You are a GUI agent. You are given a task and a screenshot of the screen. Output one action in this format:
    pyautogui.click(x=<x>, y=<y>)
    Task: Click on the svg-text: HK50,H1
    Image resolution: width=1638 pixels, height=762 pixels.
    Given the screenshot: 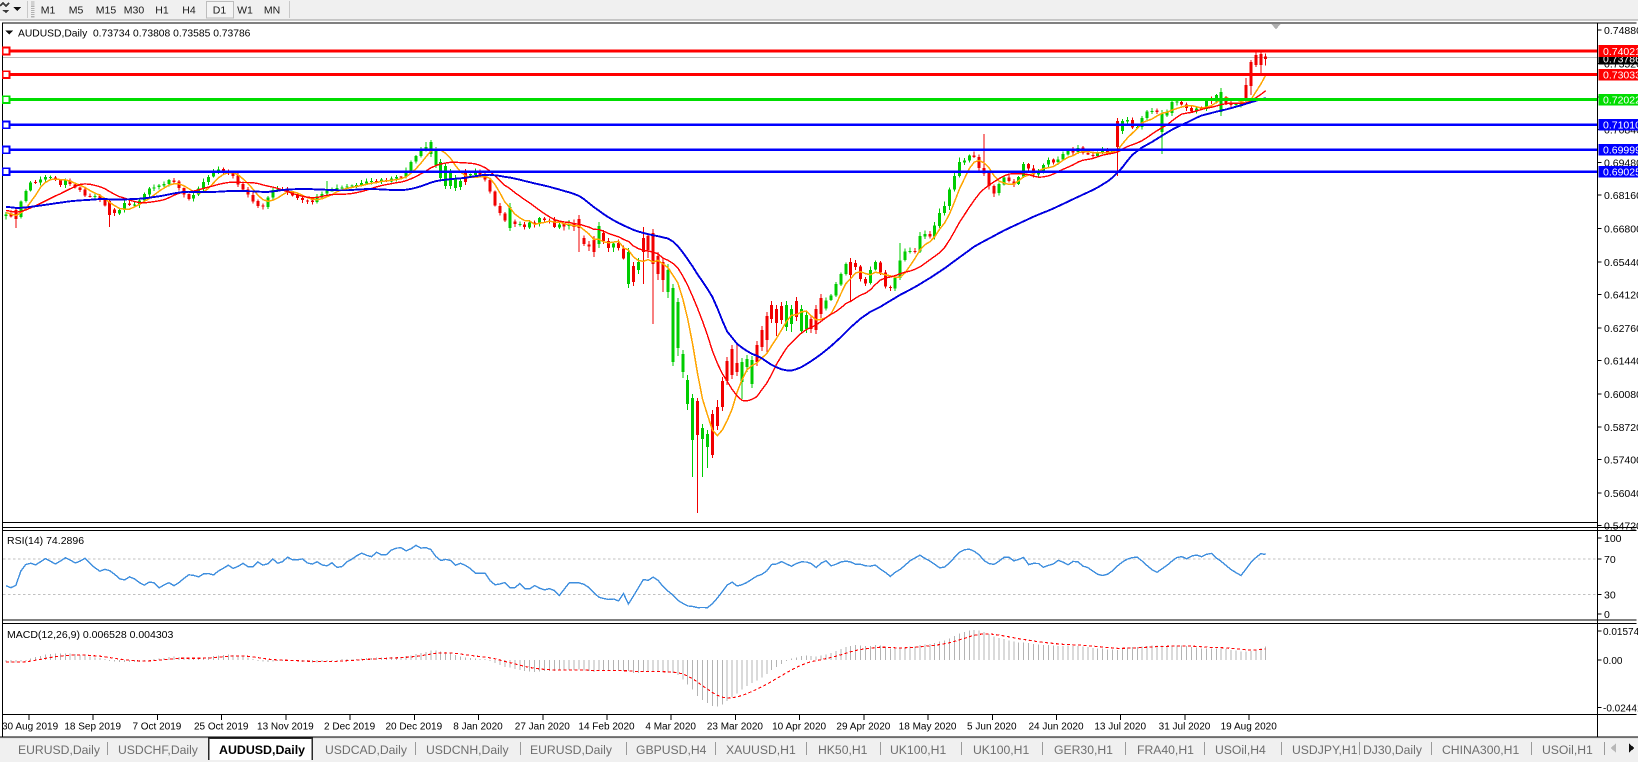 What is the action you would take?
    pyautogui.click(x=843, y=750)
    